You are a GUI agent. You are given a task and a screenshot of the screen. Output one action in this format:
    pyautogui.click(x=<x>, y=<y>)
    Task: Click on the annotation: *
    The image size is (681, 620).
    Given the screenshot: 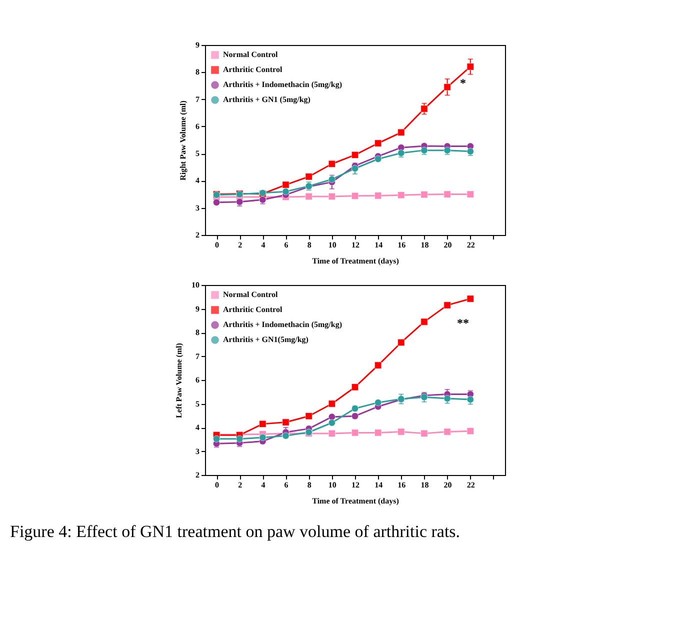 What is the action you would take?
    pyautogui.click(x=463, y=83)
    